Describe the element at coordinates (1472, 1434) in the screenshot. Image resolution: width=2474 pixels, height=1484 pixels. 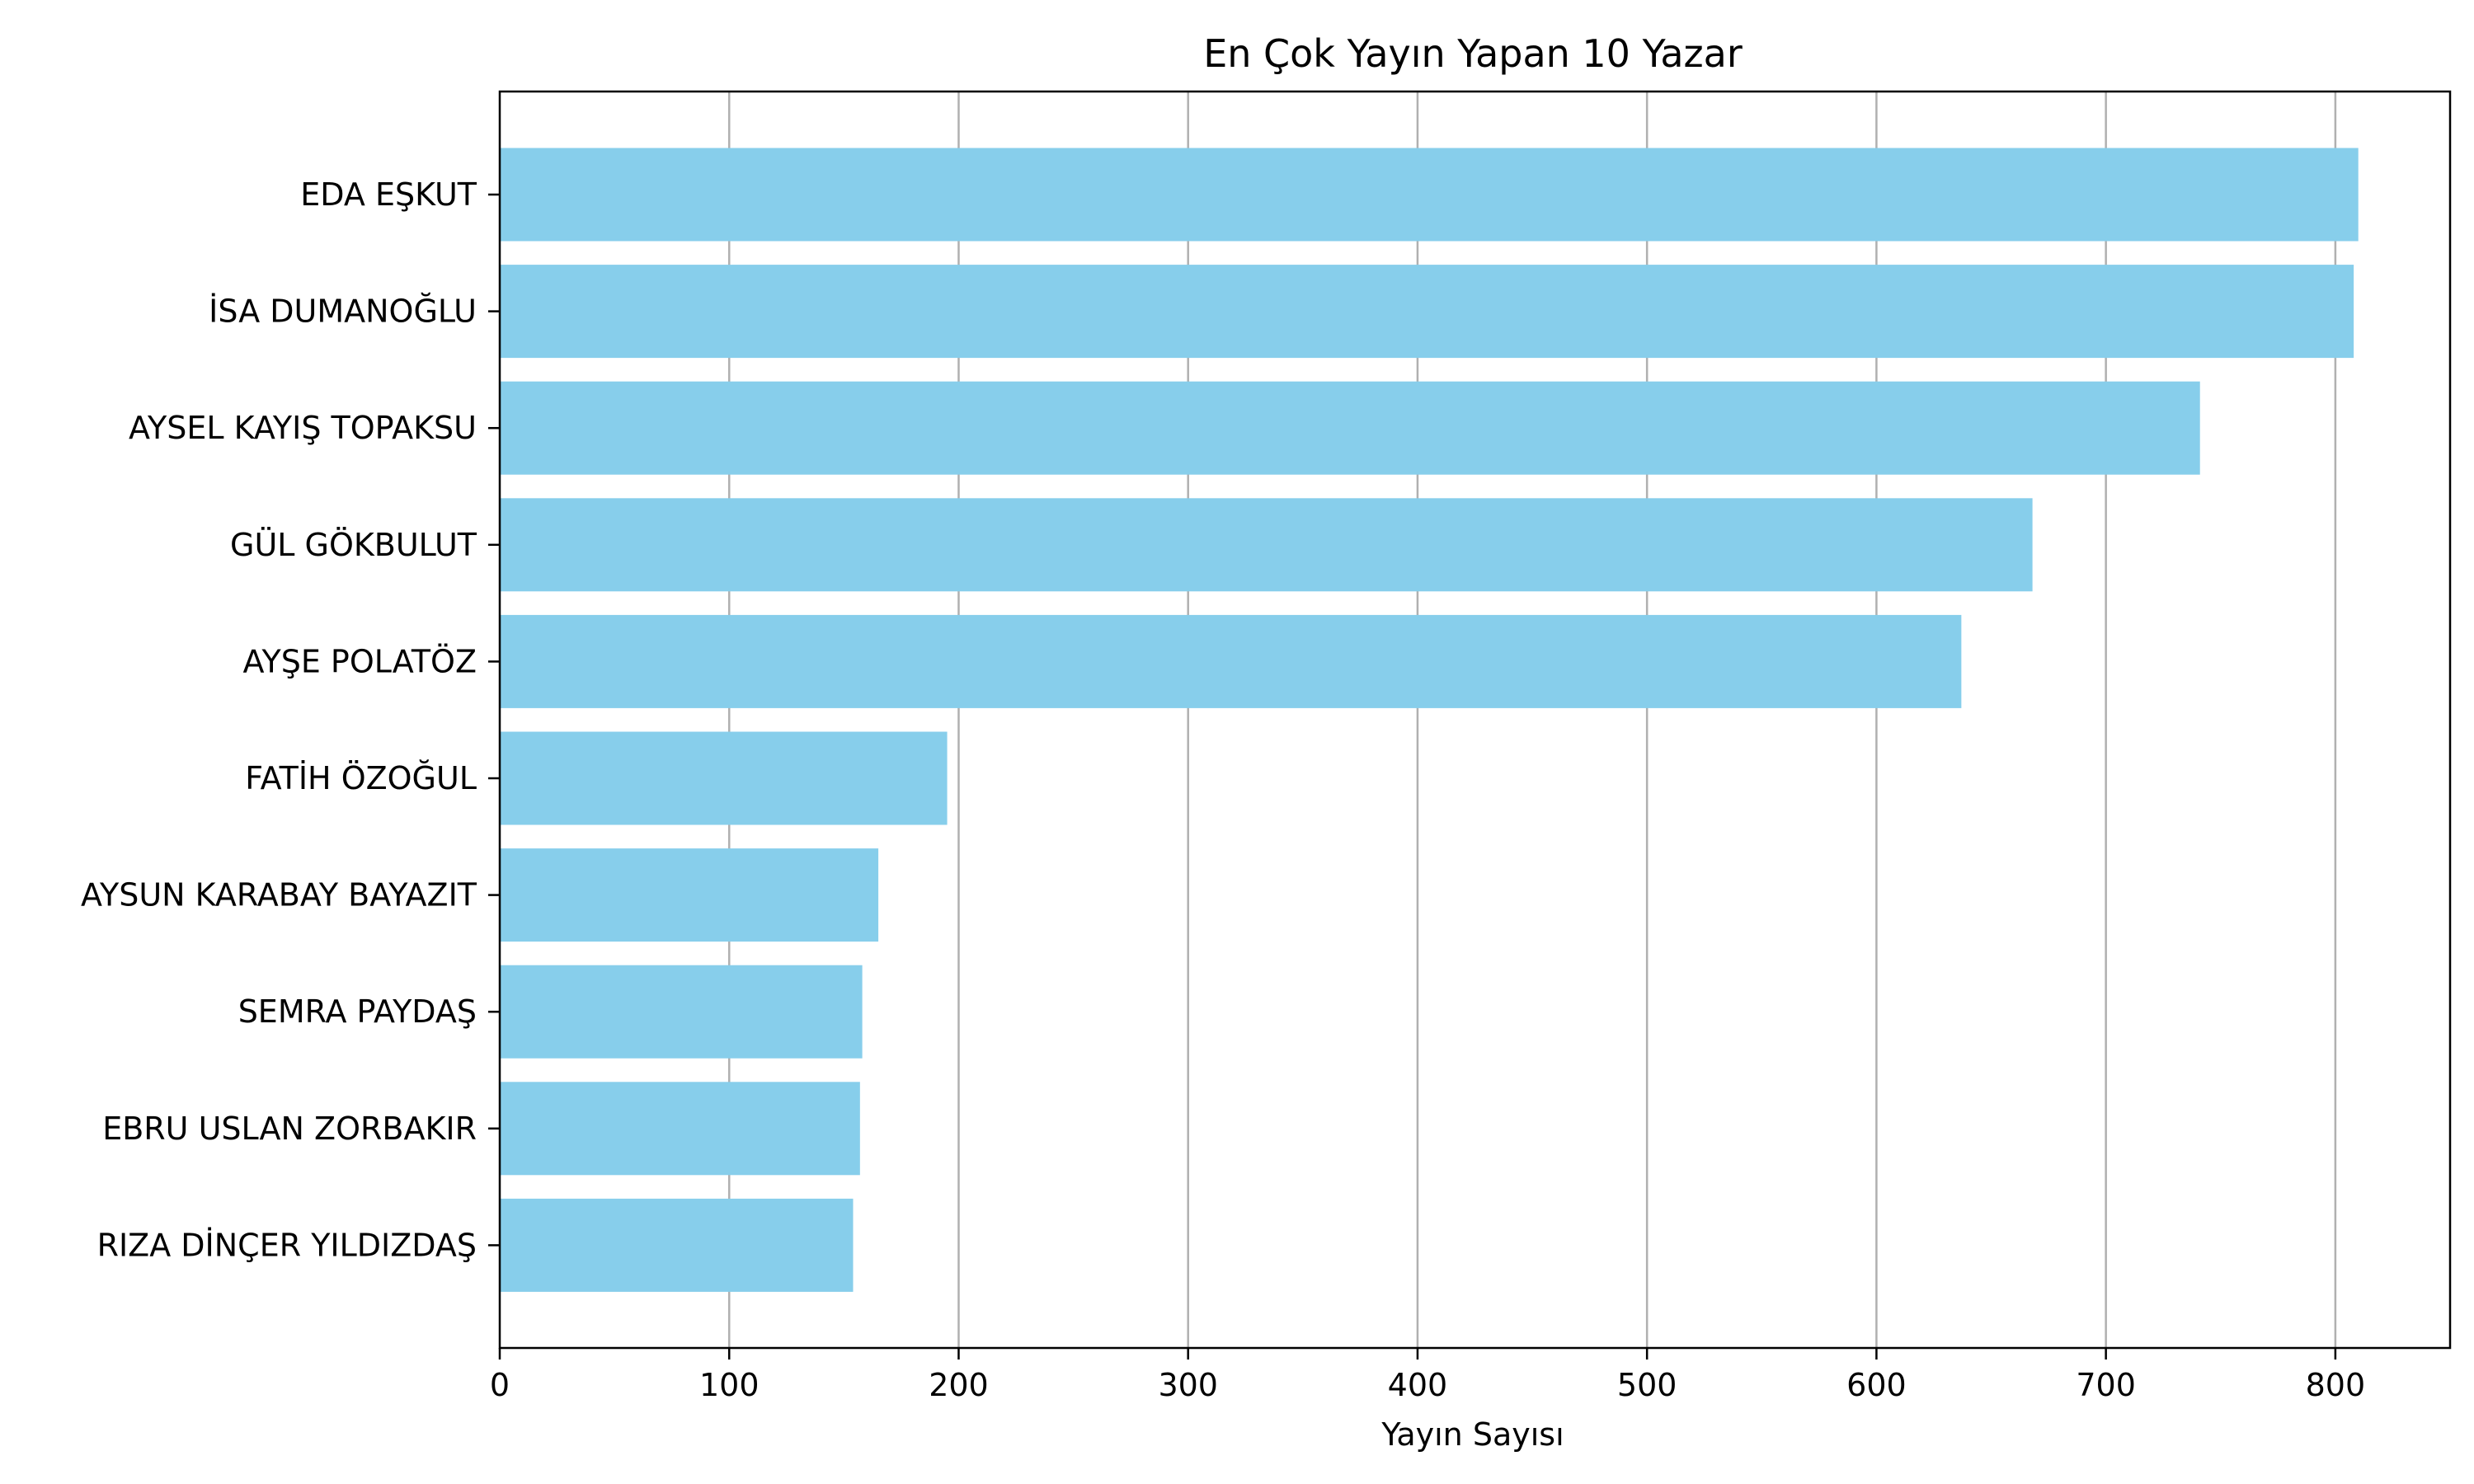
I see `x-axis-label: Yayın Sayısı` at that location.